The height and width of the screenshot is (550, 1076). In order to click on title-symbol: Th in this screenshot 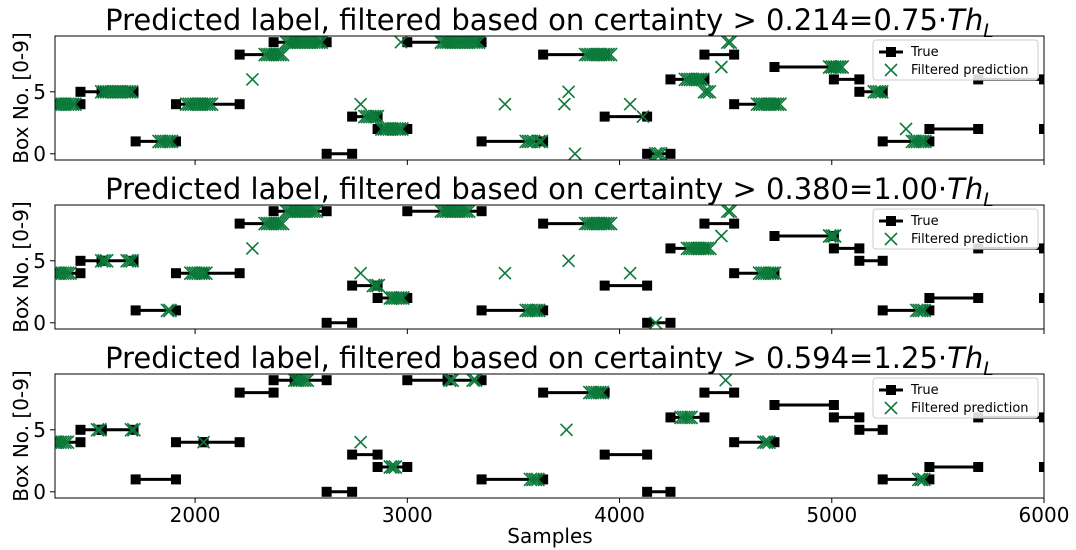, I will do `click(965, 358)`.